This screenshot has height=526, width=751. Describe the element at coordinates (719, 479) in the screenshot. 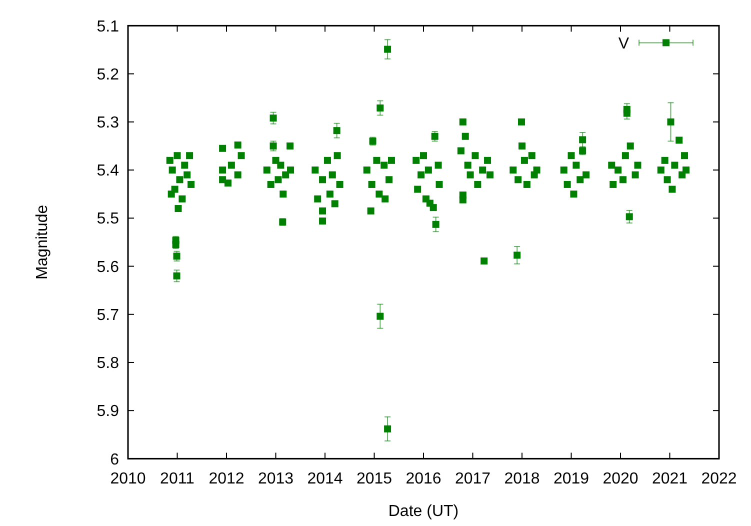

I see `x-tick-label: 2022` at that location.